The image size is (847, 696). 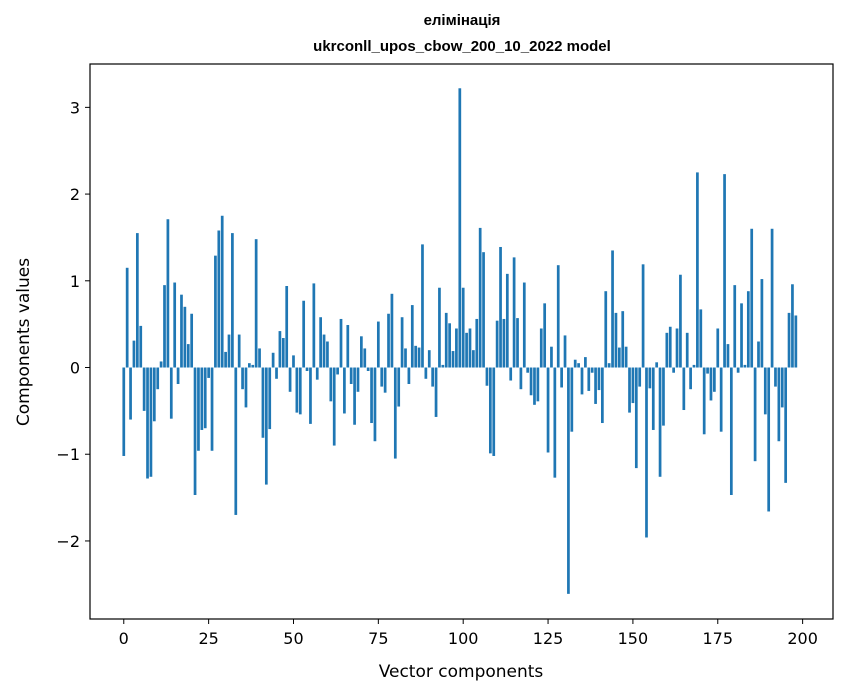 I want to click on y-tick-label: 2, so click(x=75, y=194).